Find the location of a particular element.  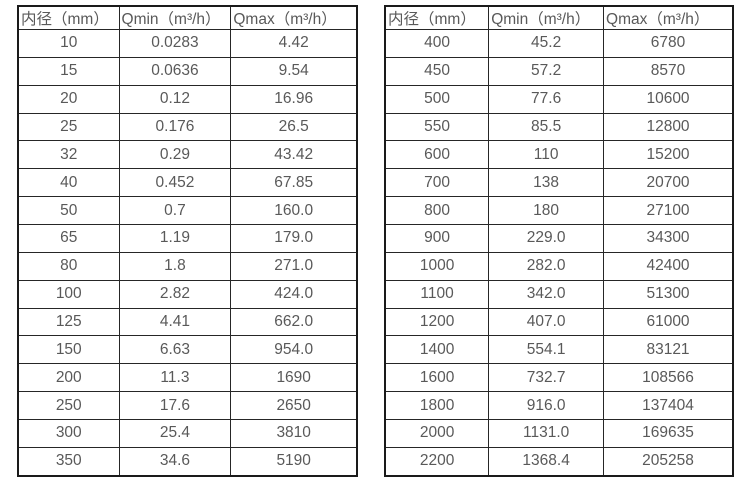

table-row: 550 85.5 12800 is located at coordinates (559, 127).